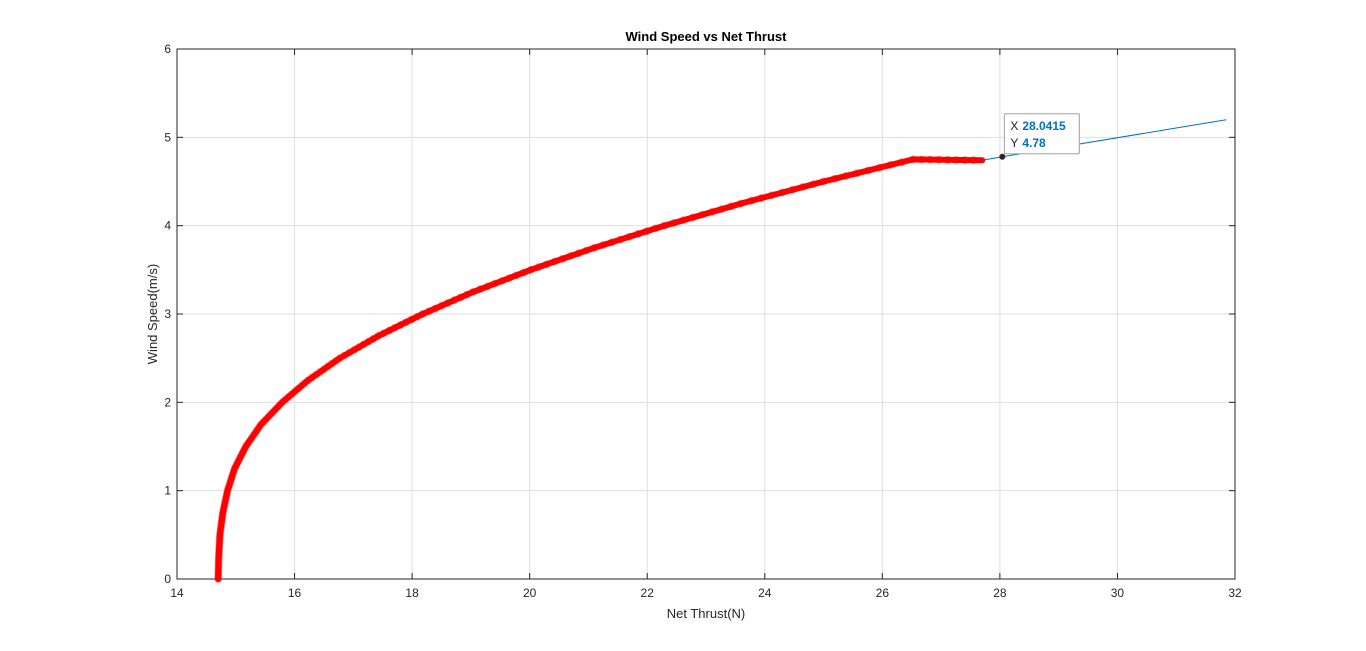 The width and height of the screenshot is (1366, 651). Describe the element at coordinates (167, 49) in the screenshot. I see `y-tick-label: 6` at that location.